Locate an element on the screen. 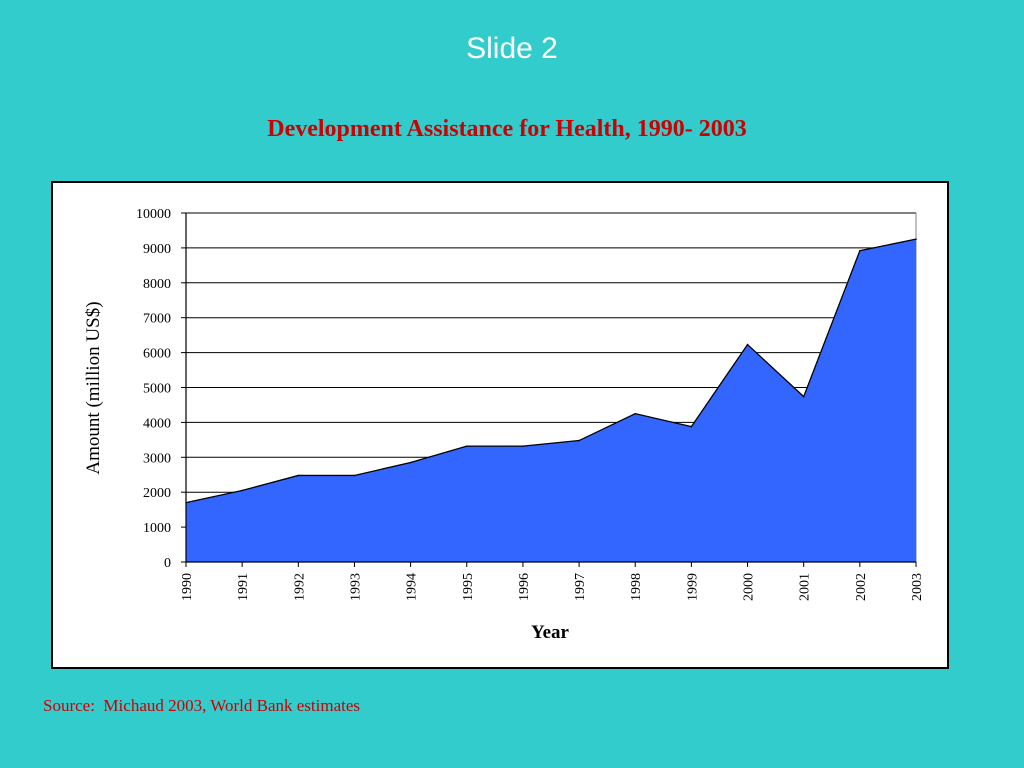 The height and width of the screenshot is (768, 1024). y-tick-label: 9000 is located at coordinates (157, 249).